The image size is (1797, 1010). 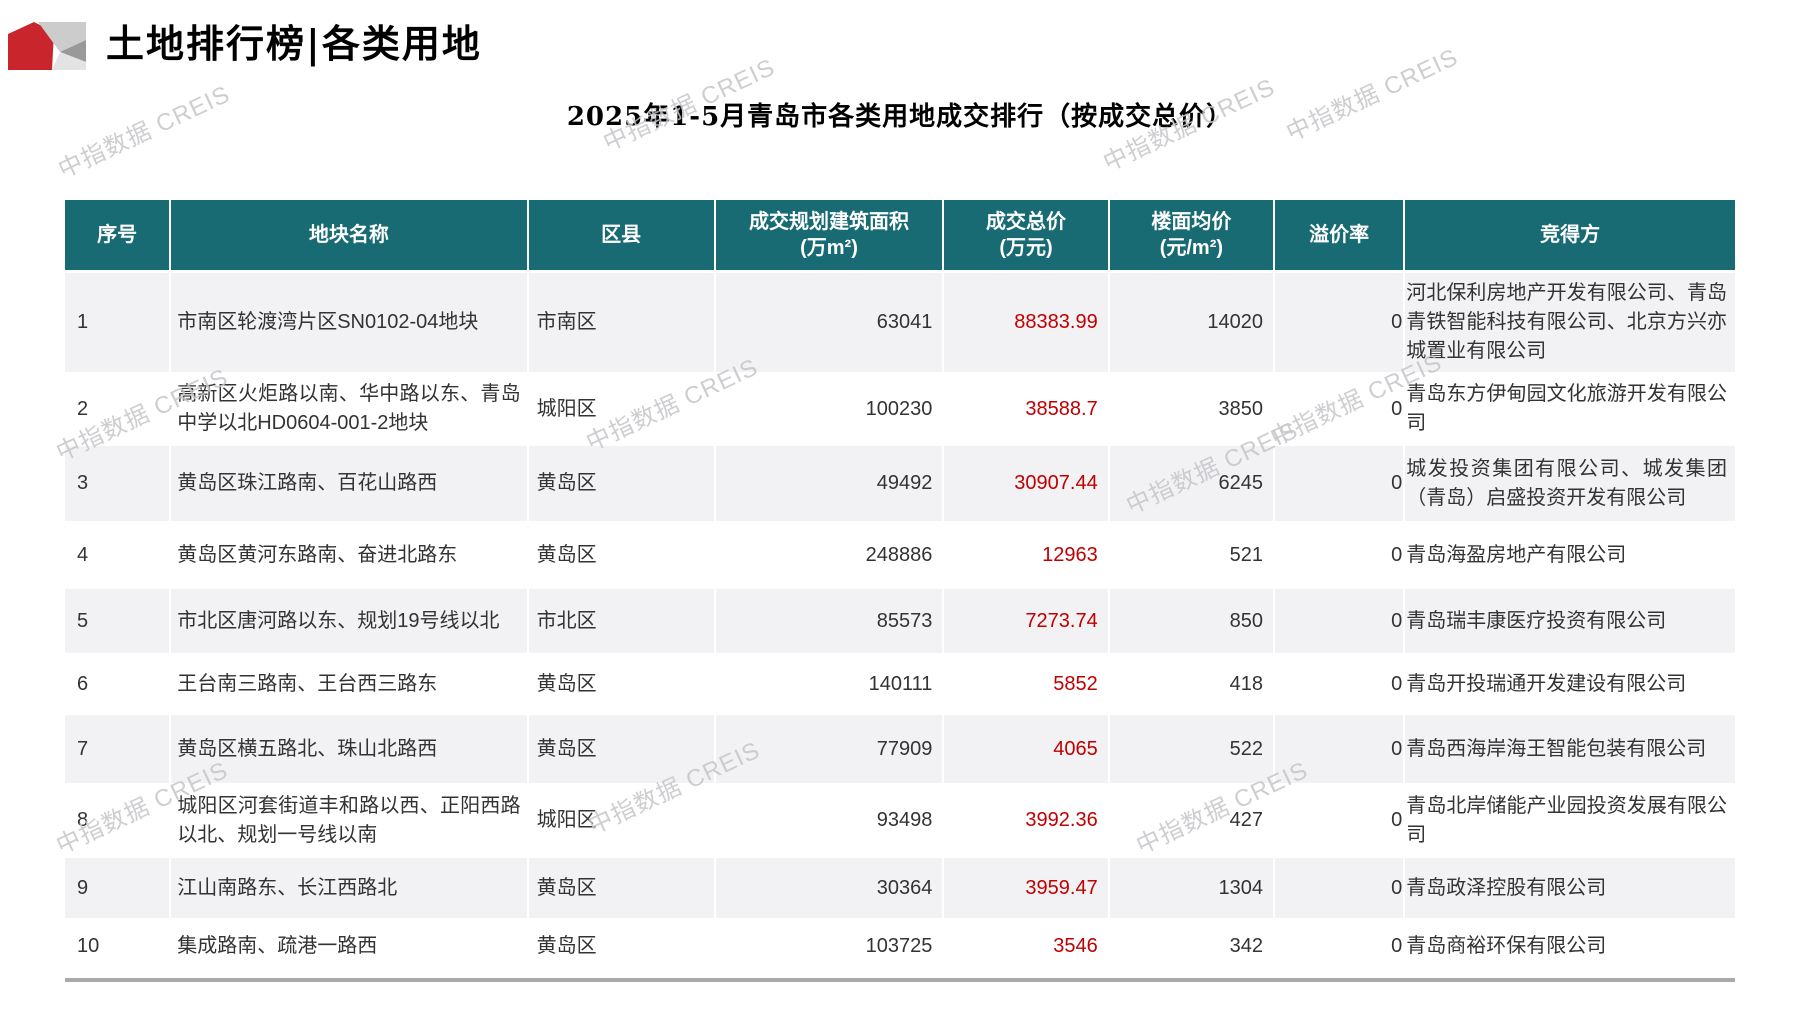 What do you see at coordinates (1569, 484) in the screenshot?
I see `winner-cell: 城发投资集团有限公司、城发集团（青岛）启盛投资开发有限公司` at bounding box center [1569, 484].